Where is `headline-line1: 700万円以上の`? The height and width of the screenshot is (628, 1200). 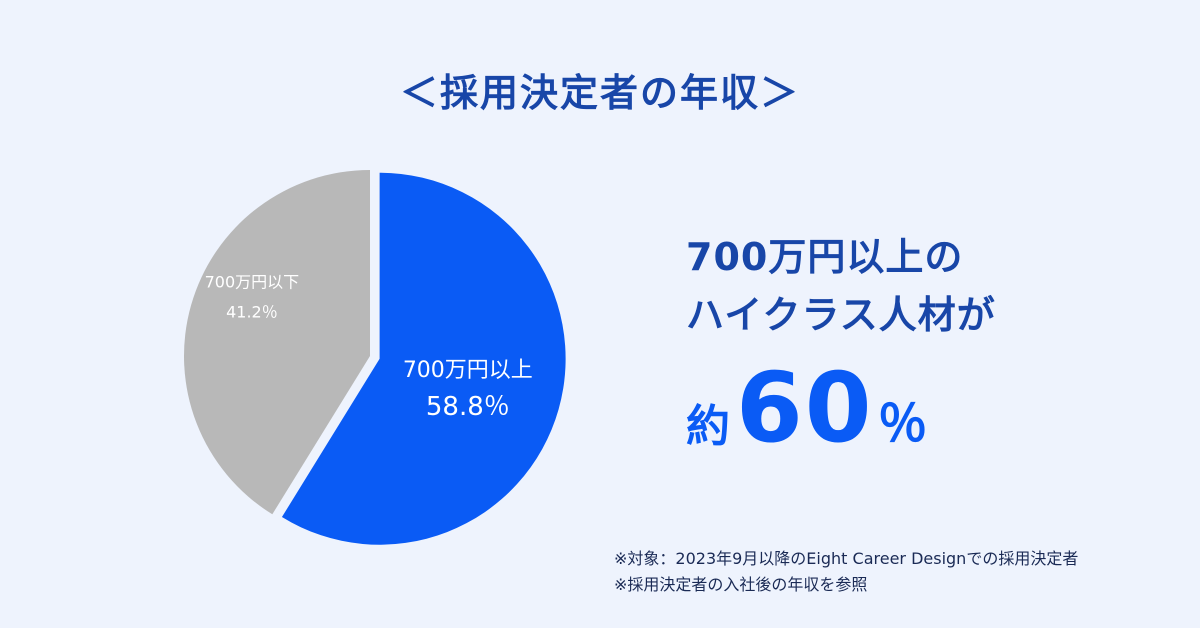
headline-line1: 700万円以上の is located at coordinates (825, 257).